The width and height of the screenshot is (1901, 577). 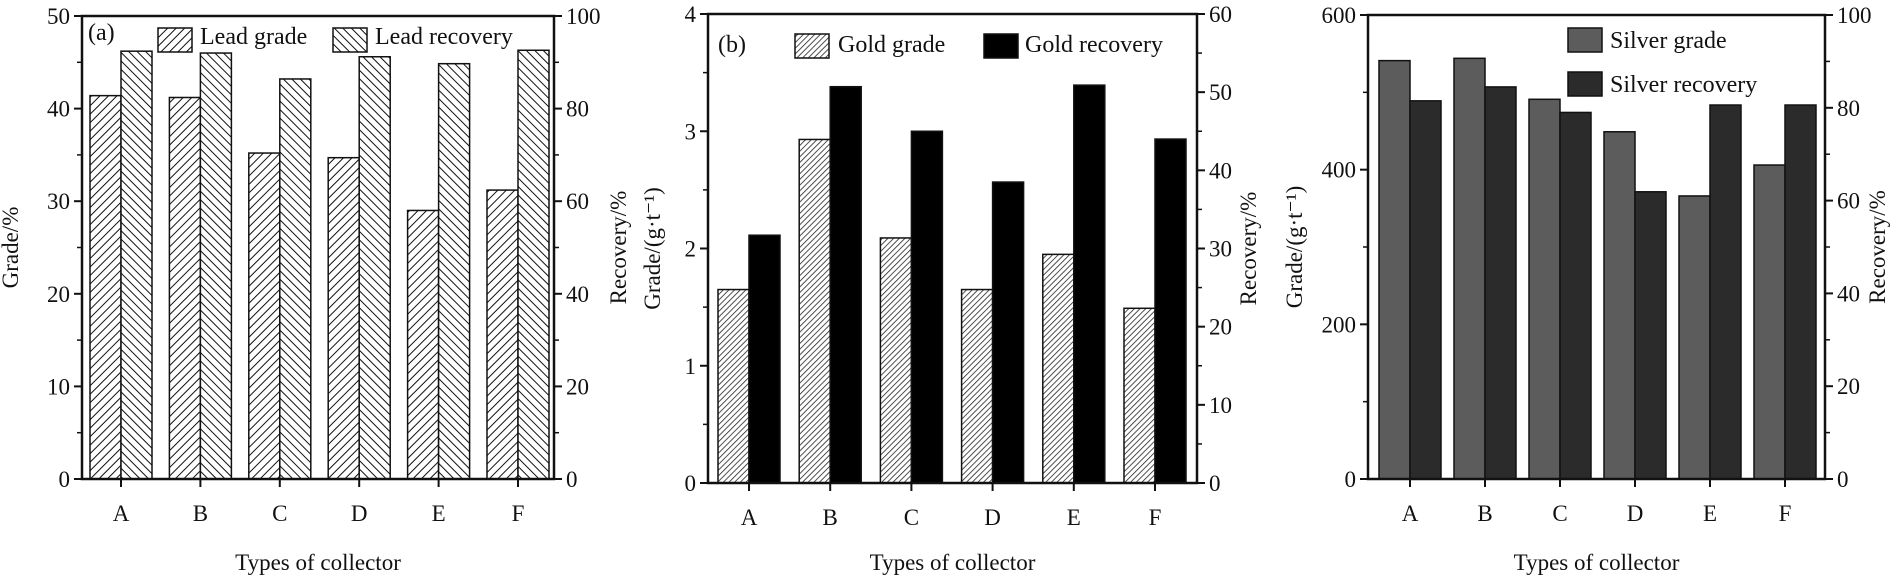 What do you see at coordinates (1339, 324) in the screenshot?
I see `y-tick-label: 200` at bounding box center [1339, 324].